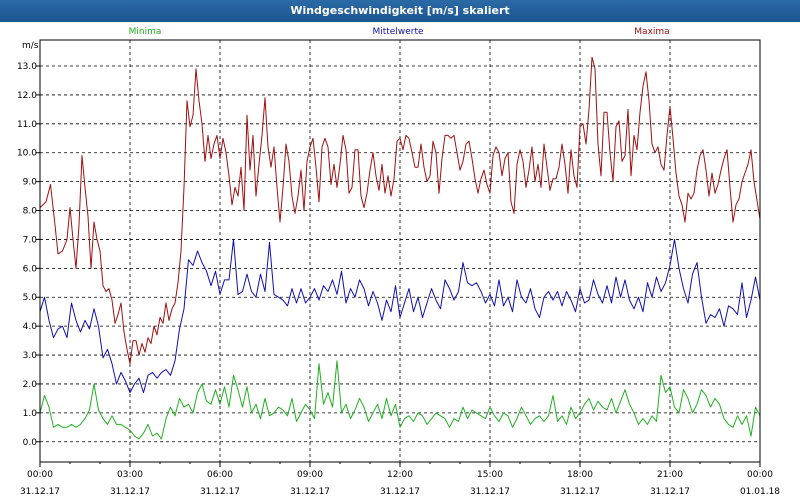 The height and width of the screenshot is (500, 800). I want to click on y-tick-label: 2.0, so click(30, 385).